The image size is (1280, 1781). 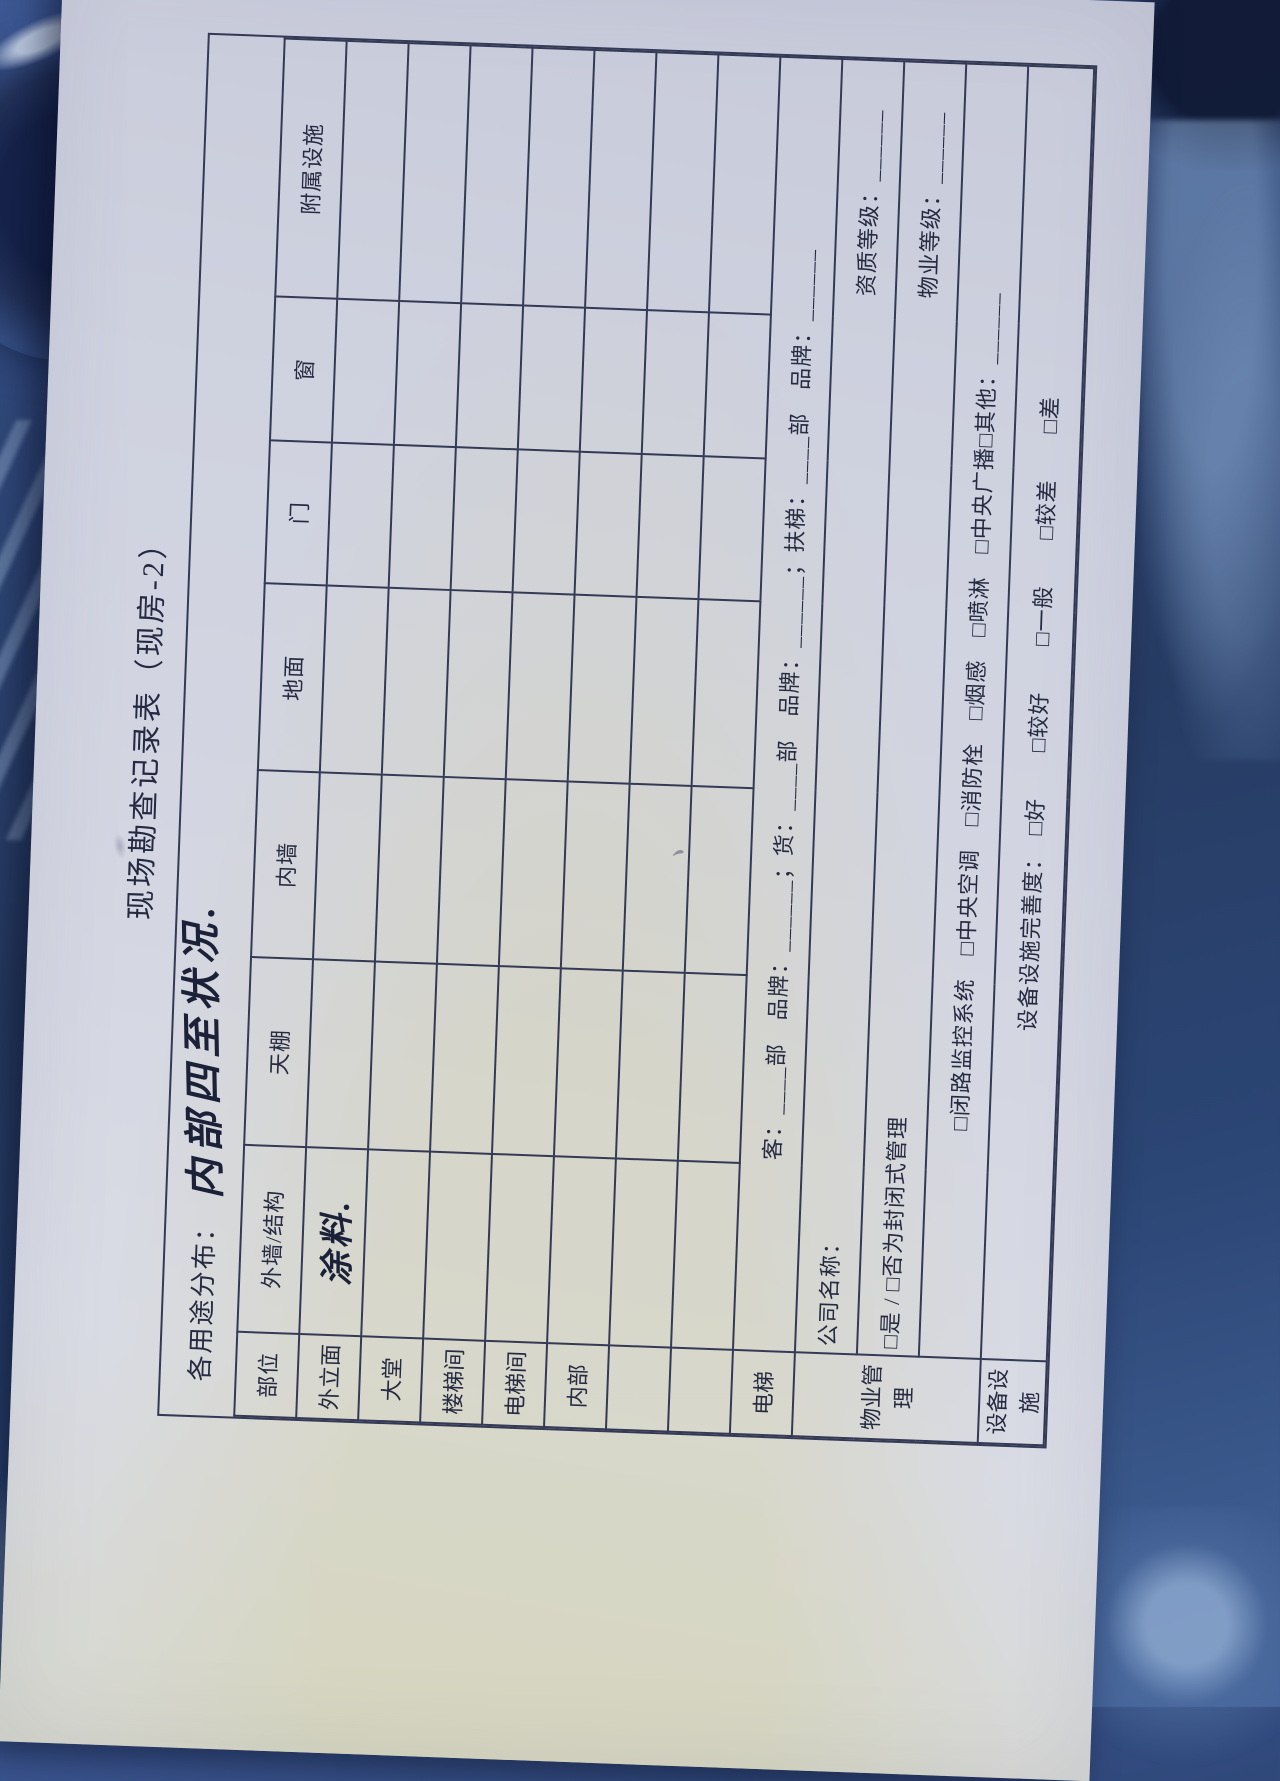 I want to click on handwritten-cell-entry: 涂料., so click(x=338, y=1241).